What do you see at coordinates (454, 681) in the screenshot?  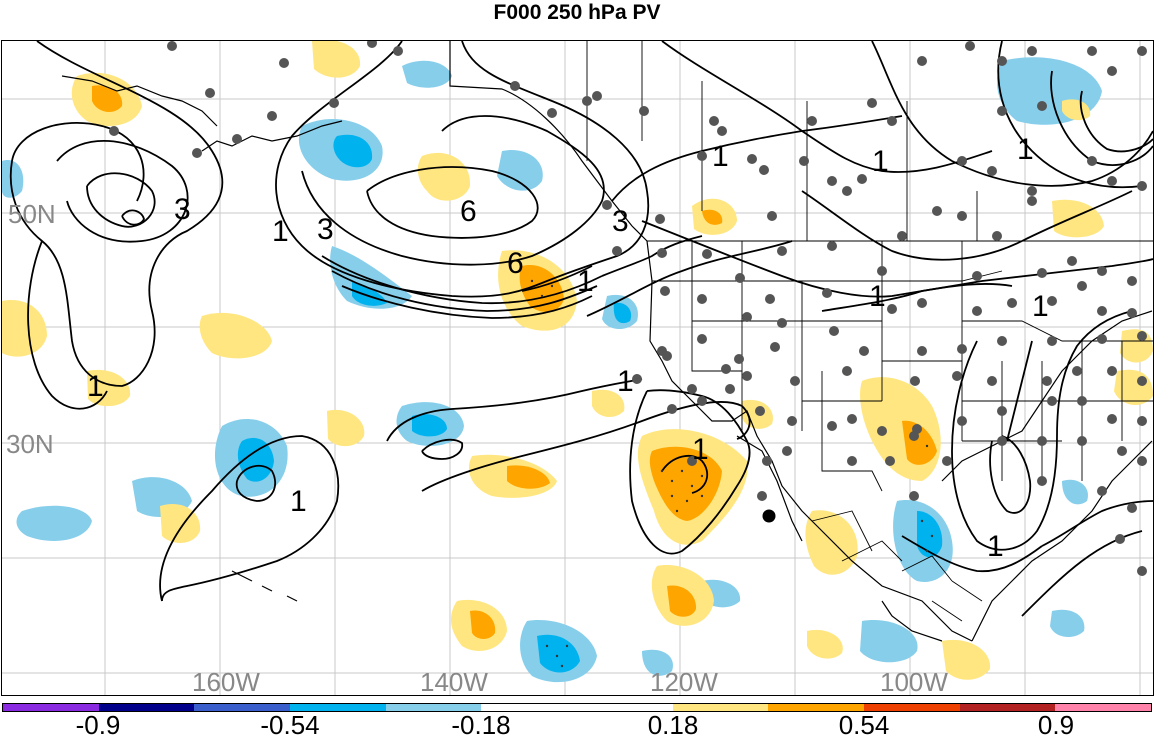 I see `lon-label-140w: 140W` at bounding box center [454, 681].